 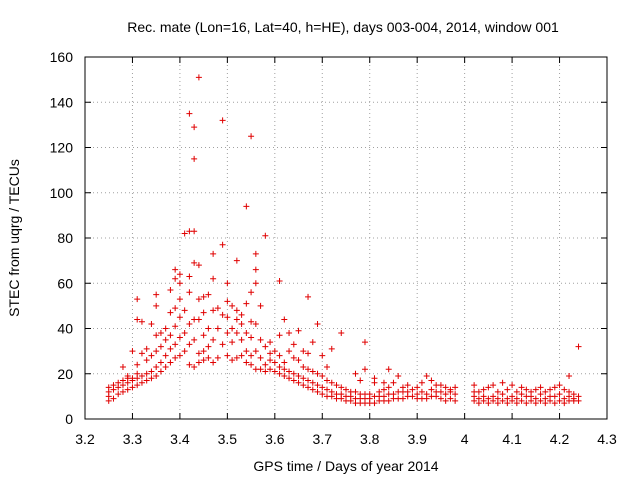 I want to click on x-tick-label: 4.2, so click(x=560, y=439).